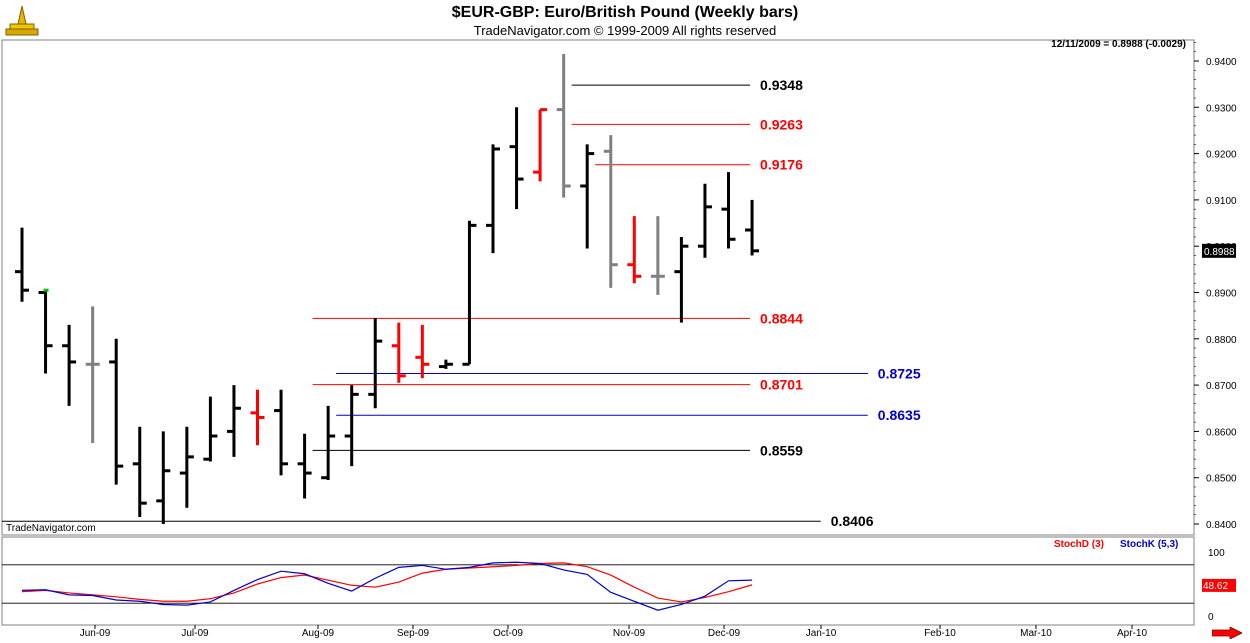  I want to click on level-label: 0.9176, so click(781, 165).